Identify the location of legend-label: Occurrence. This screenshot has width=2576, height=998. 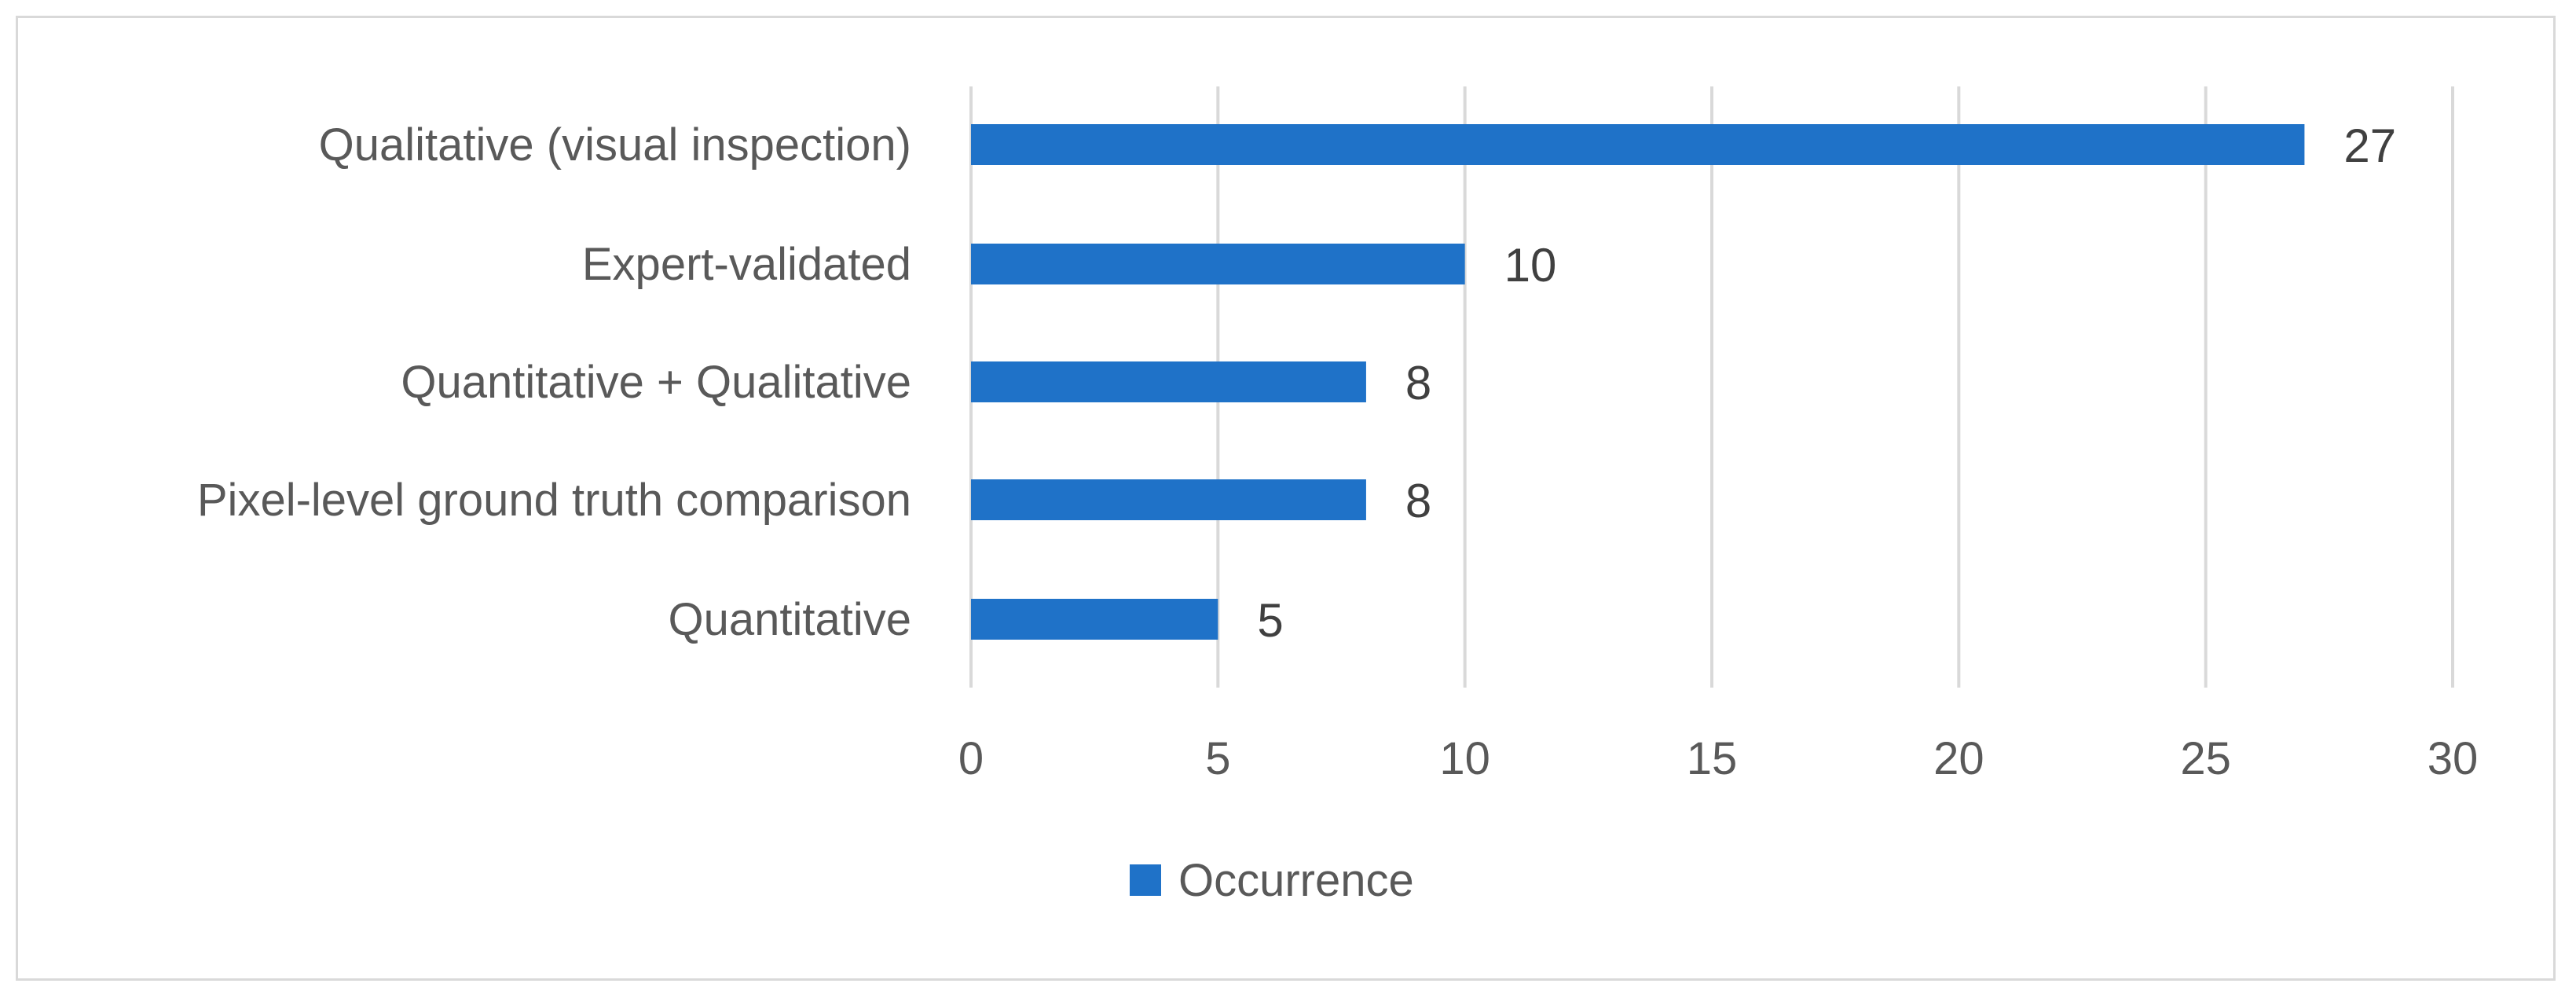
(1296, 881).